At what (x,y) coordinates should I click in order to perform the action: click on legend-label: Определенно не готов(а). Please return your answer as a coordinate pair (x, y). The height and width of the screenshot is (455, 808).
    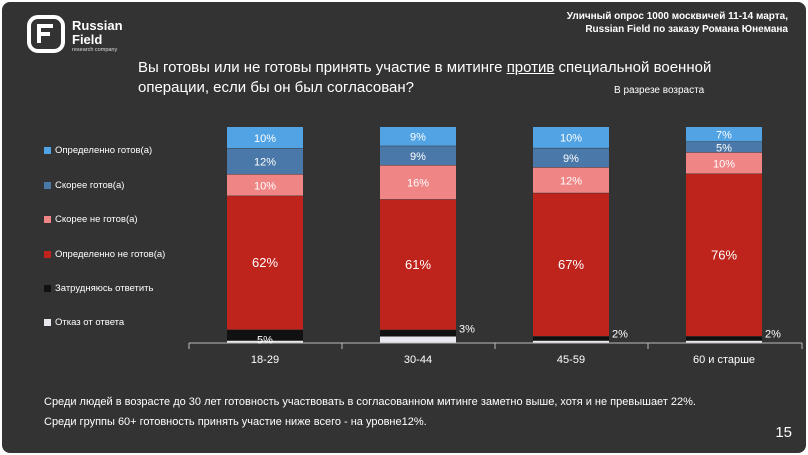
    Looking at the image, I should click on (110, 254).